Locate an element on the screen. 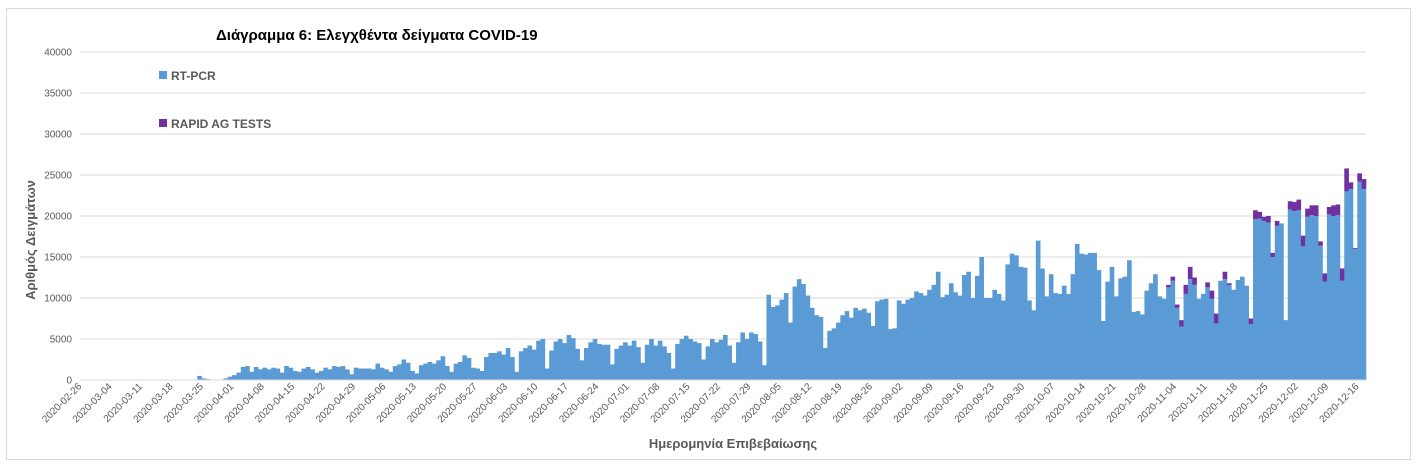 This screenshot has height=471, width=1419. legend-swatch-rapid-ag is located at coordinates (163, 123).